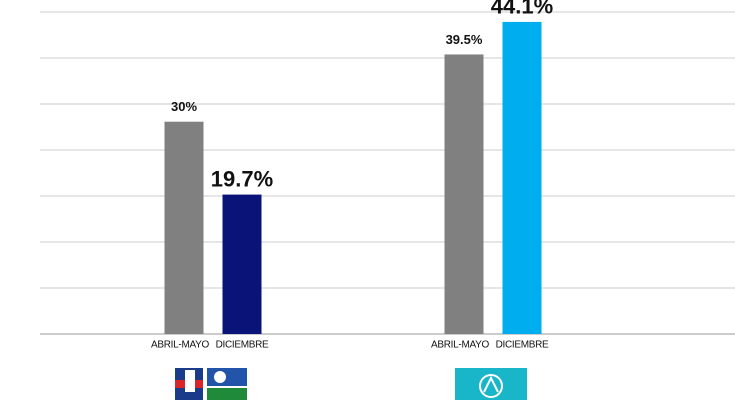 The width and height of the screenshot is (735, 400). What do you see at coordinates (242, 178) in the screenshot?
I see `value-label: 19.7%` at bounding box center [242, 178].